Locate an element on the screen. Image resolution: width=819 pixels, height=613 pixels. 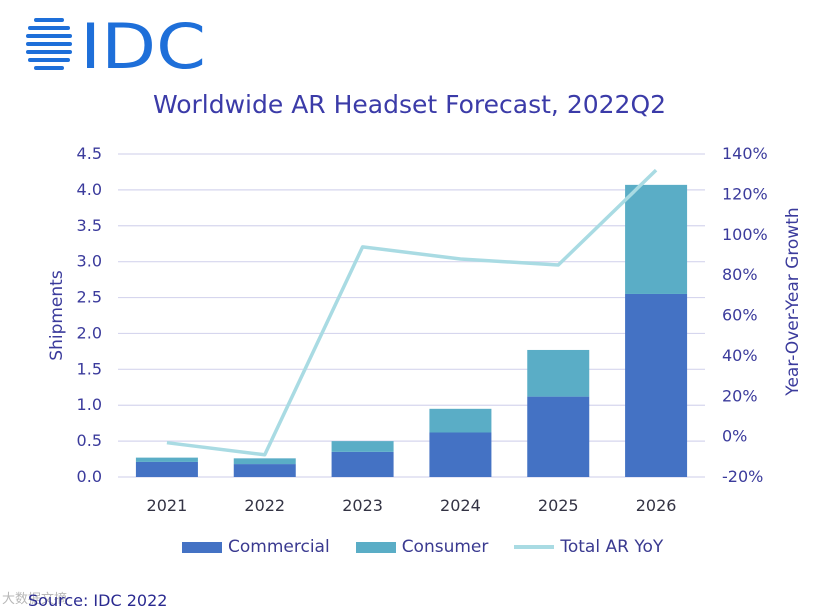
chart-legend: Commercial Consumer Total AR YoY is located at coordinates (435, 547).